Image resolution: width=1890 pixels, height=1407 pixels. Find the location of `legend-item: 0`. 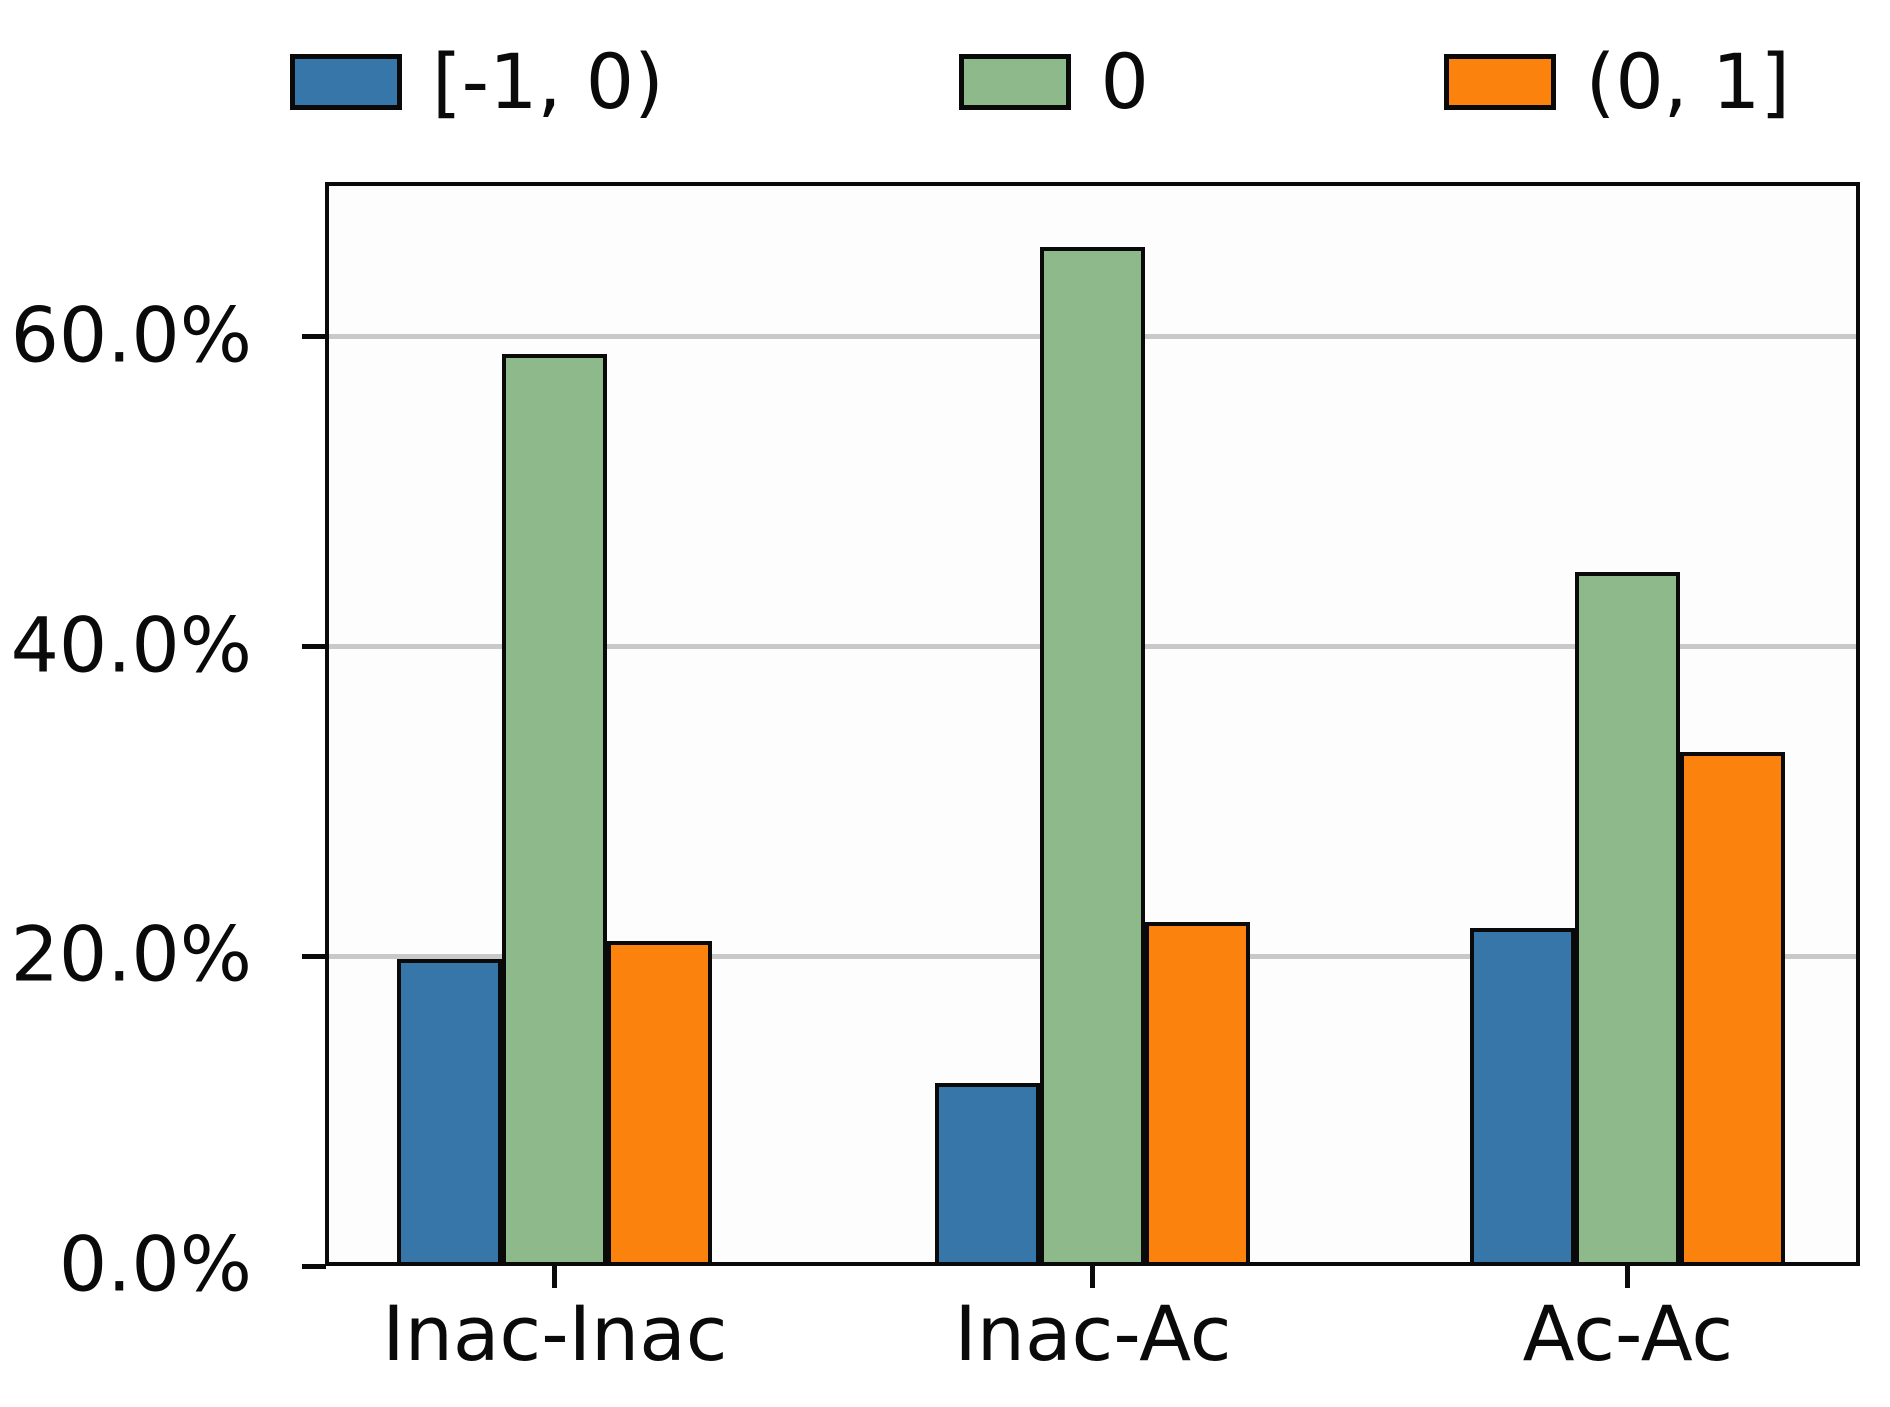

legend-item: 0 is located at coordinates (1053, 81).